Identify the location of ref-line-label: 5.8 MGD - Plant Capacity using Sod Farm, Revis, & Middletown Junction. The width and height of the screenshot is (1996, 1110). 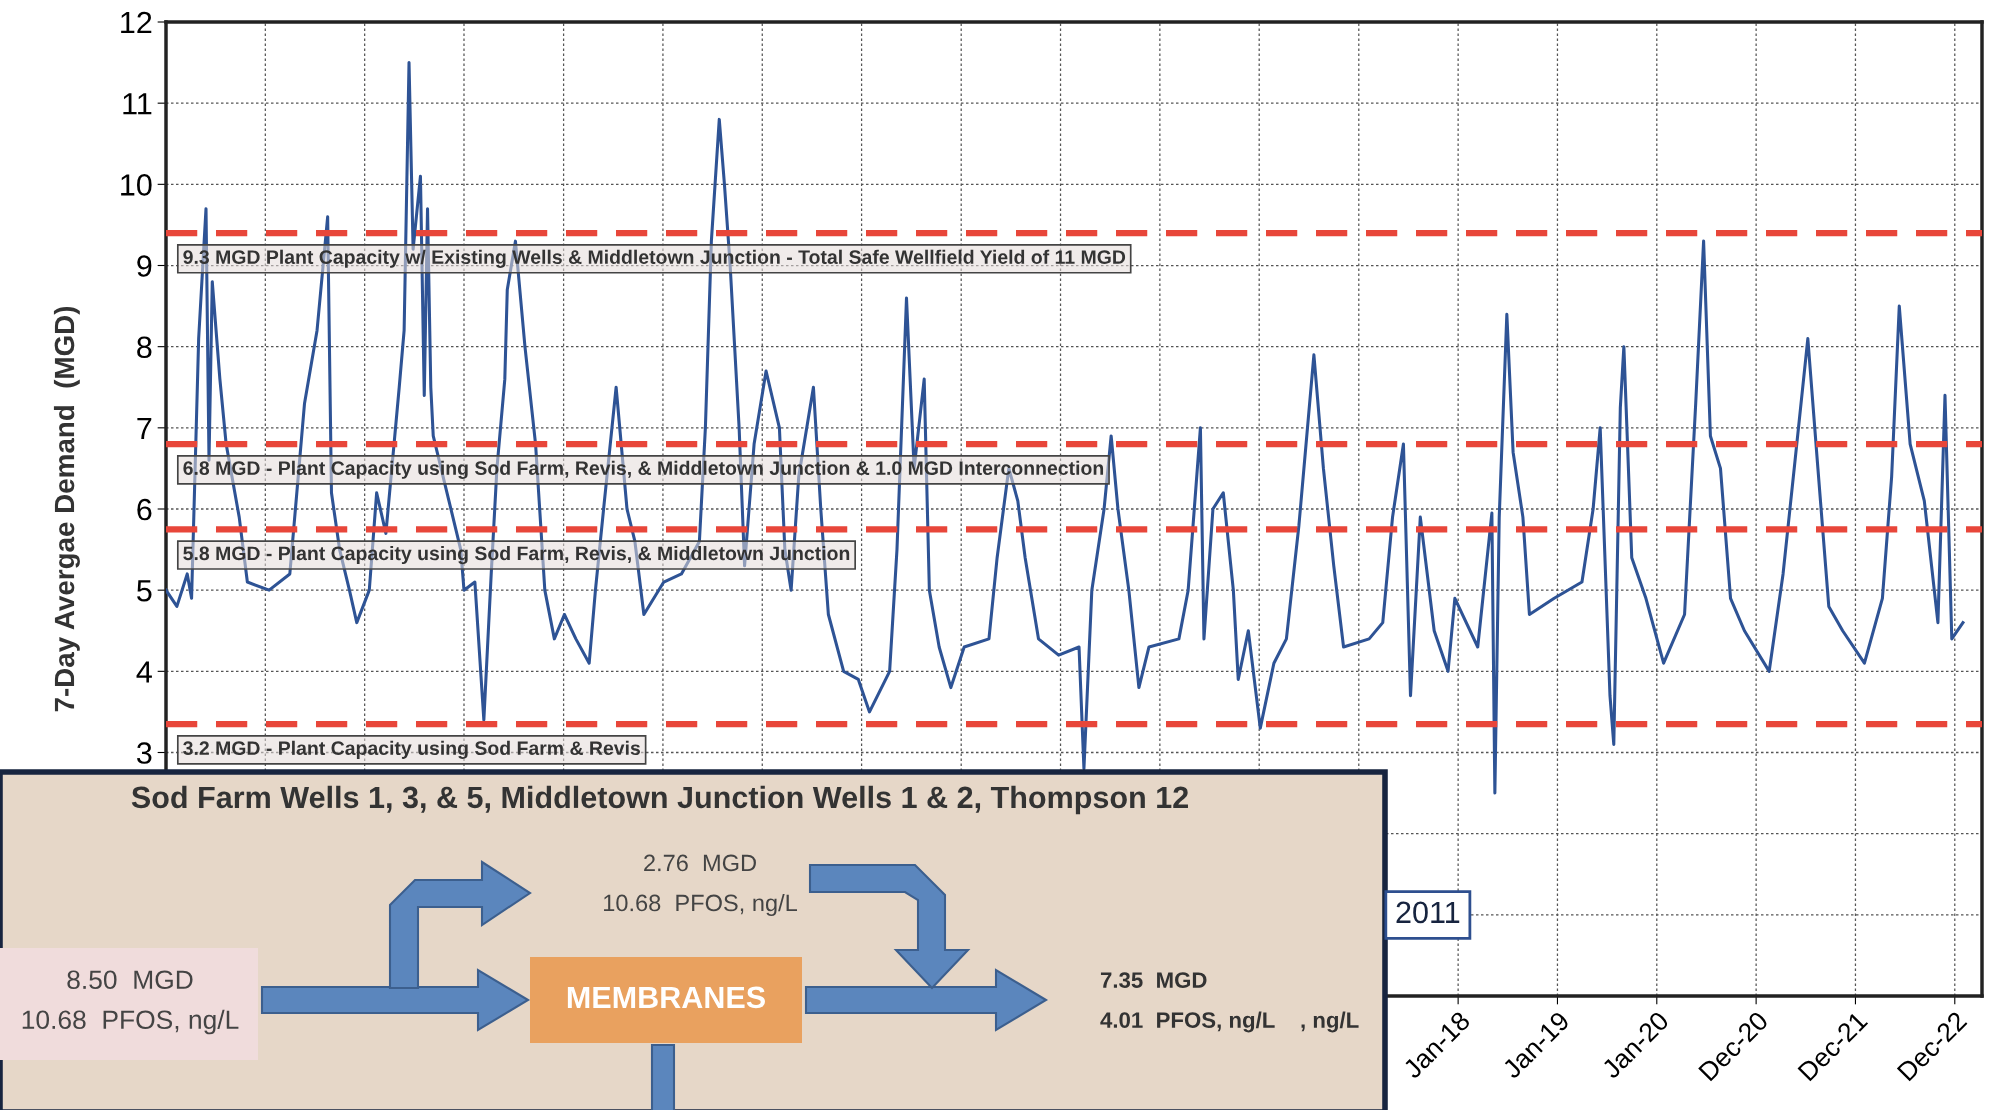
(516, 555).